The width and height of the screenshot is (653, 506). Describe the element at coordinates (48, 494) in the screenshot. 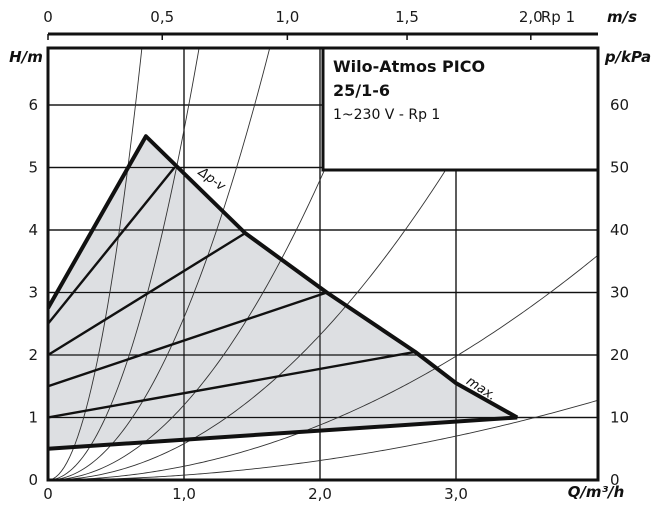

I see `x-tick-label: 0` at that location.